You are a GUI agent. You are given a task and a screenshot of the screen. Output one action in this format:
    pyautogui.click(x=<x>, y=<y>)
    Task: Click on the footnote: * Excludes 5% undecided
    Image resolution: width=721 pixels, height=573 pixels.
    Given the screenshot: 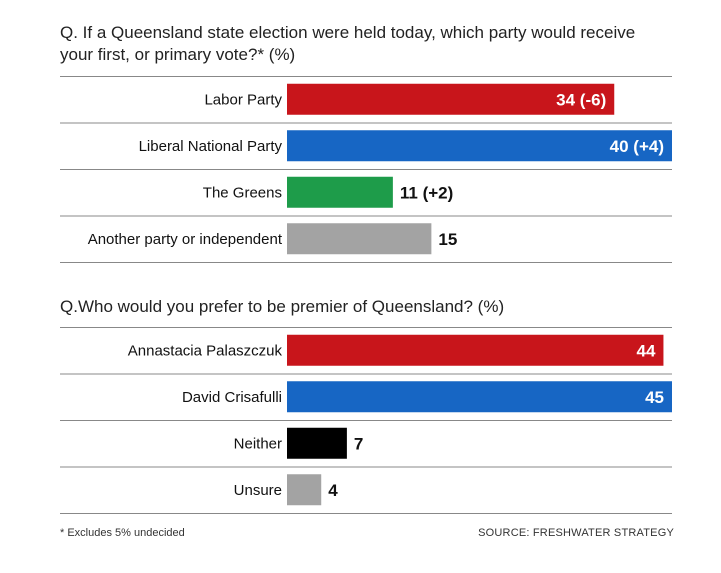 What is the action you would take?
    pyautogui.click(x=122, y=533)
    